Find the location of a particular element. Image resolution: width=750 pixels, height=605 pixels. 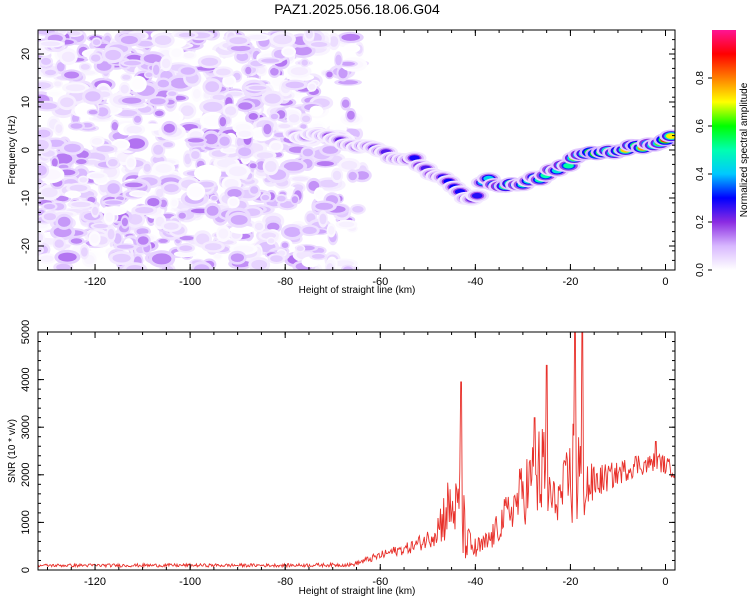

snr-y-tick-label: 0 is located at coordinates (26, 570).